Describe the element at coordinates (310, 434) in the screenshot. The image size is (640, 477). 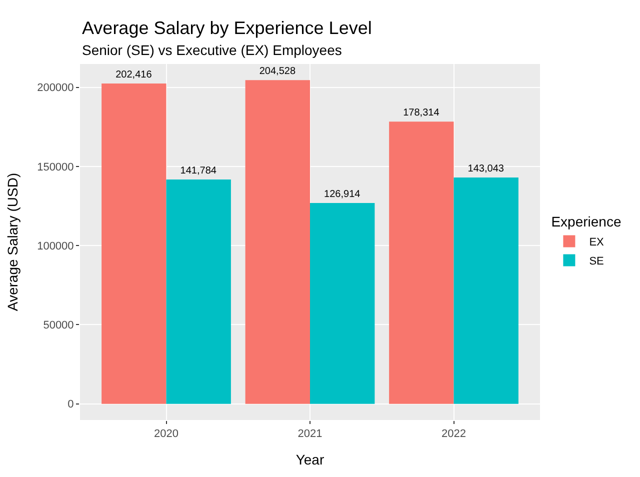
I see `x-tick-label: 2021` at that location.